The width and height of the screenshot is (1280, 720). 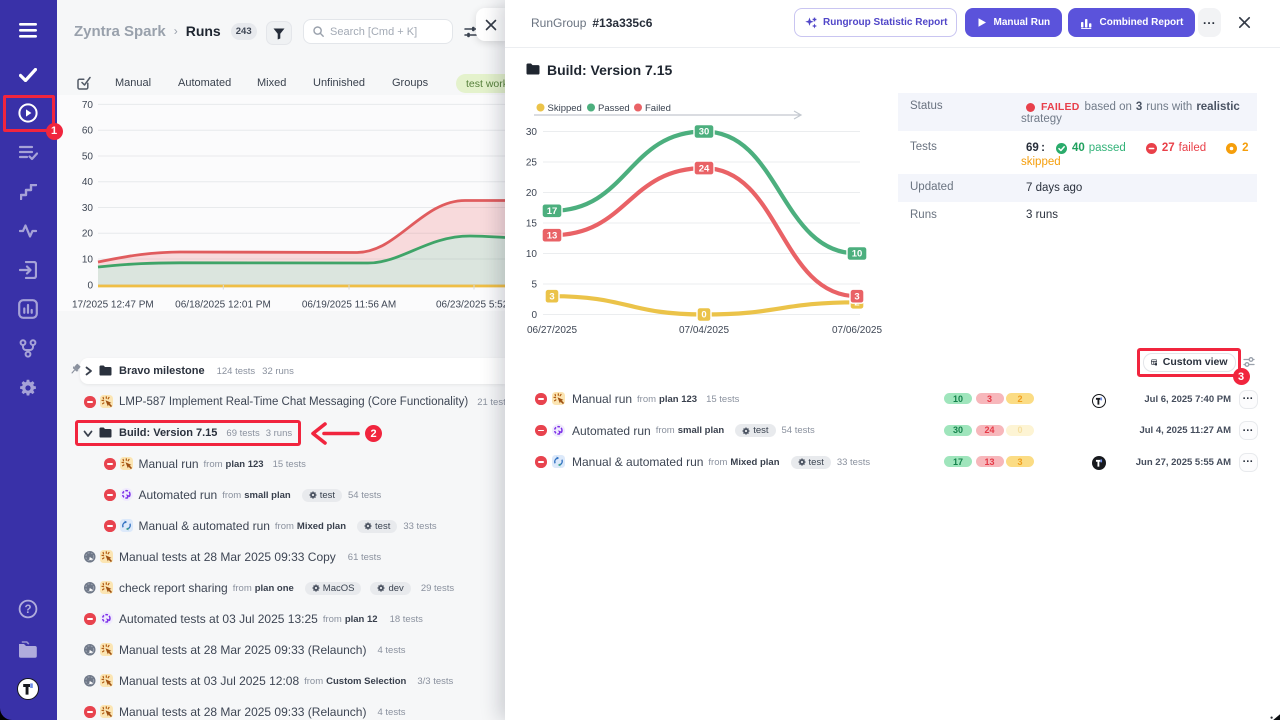 I want to click on svg-text: 25, so click(x=532, y=163).